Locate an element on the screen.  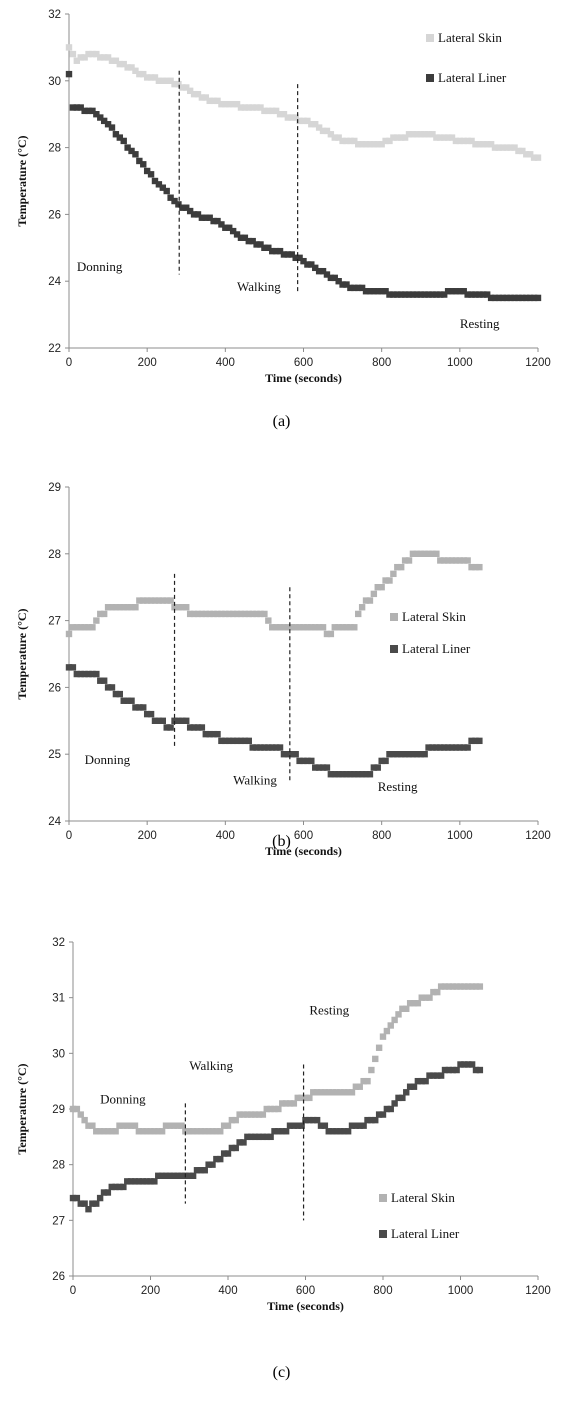
x-axis-title: Time (seconds) is located at coordinates (303, 851).